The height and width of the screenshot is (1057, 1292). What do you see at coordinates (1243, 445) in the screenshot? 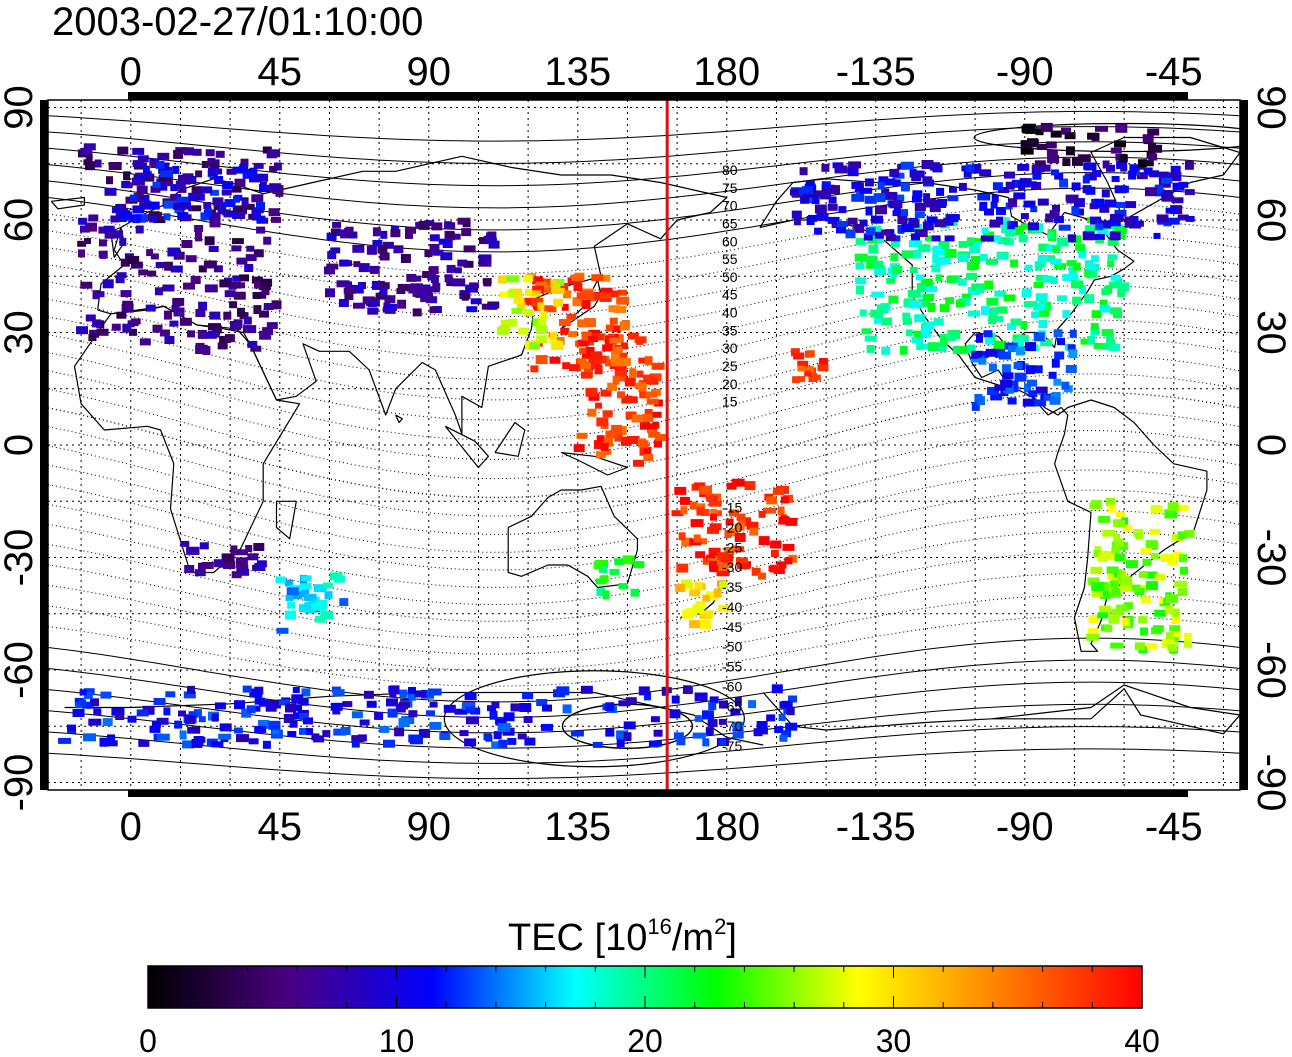
I see `right-axis-bar` at bounding box center [1243, 445].